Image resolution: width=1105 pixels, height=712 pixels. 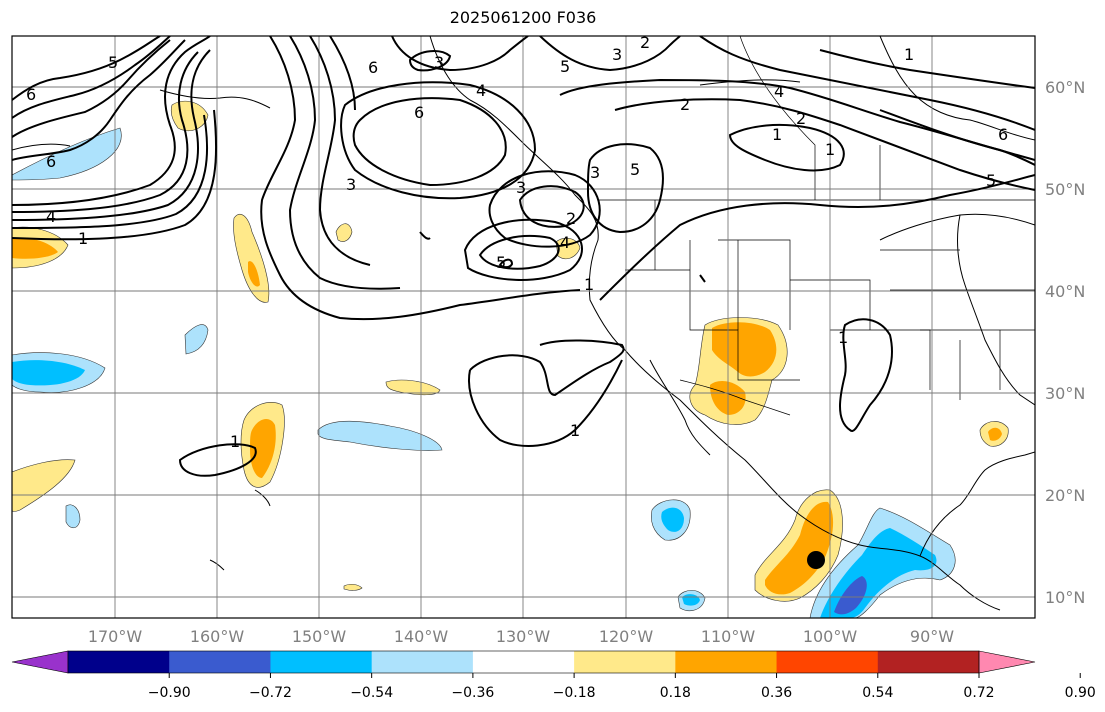 What do you see at coordinates (877, 693) in the screenshot?
I see `colorbar-tick-label: 0.54` at bounding box center [877, 693].